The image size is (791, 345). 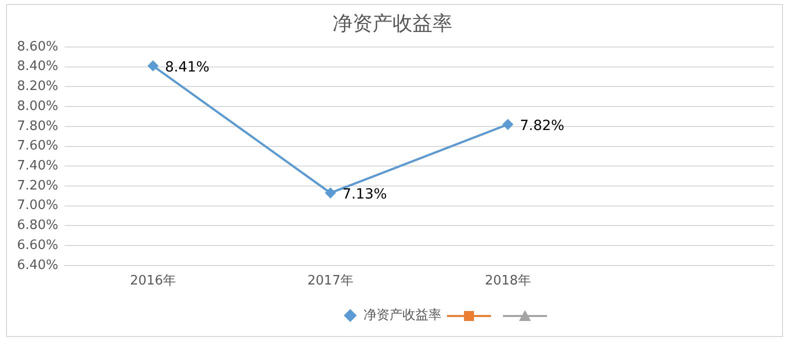 What do you see at coordinates (153, 281) in the screenshot?
I see `x-tick-label: 2016年` at bounding box center [153, 281].